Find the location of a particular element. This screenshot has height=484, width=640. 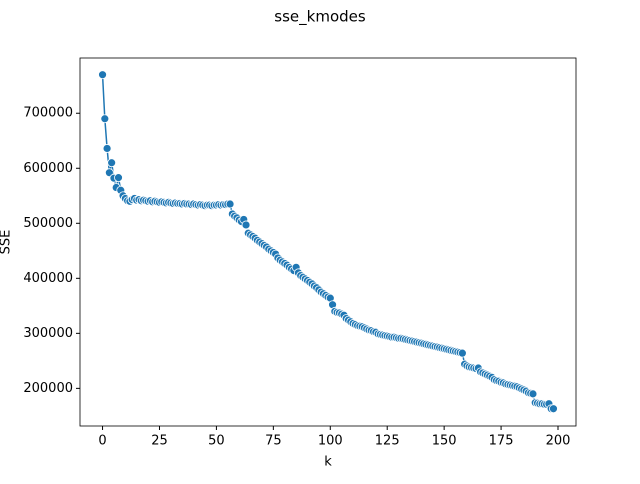

x-tick-label: 100 is located at coordinates (330, 441).